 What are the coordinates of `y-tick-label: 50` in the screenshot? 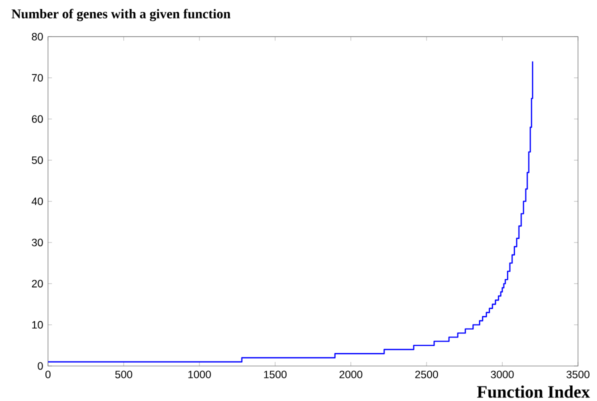 It's located at (37, 160).